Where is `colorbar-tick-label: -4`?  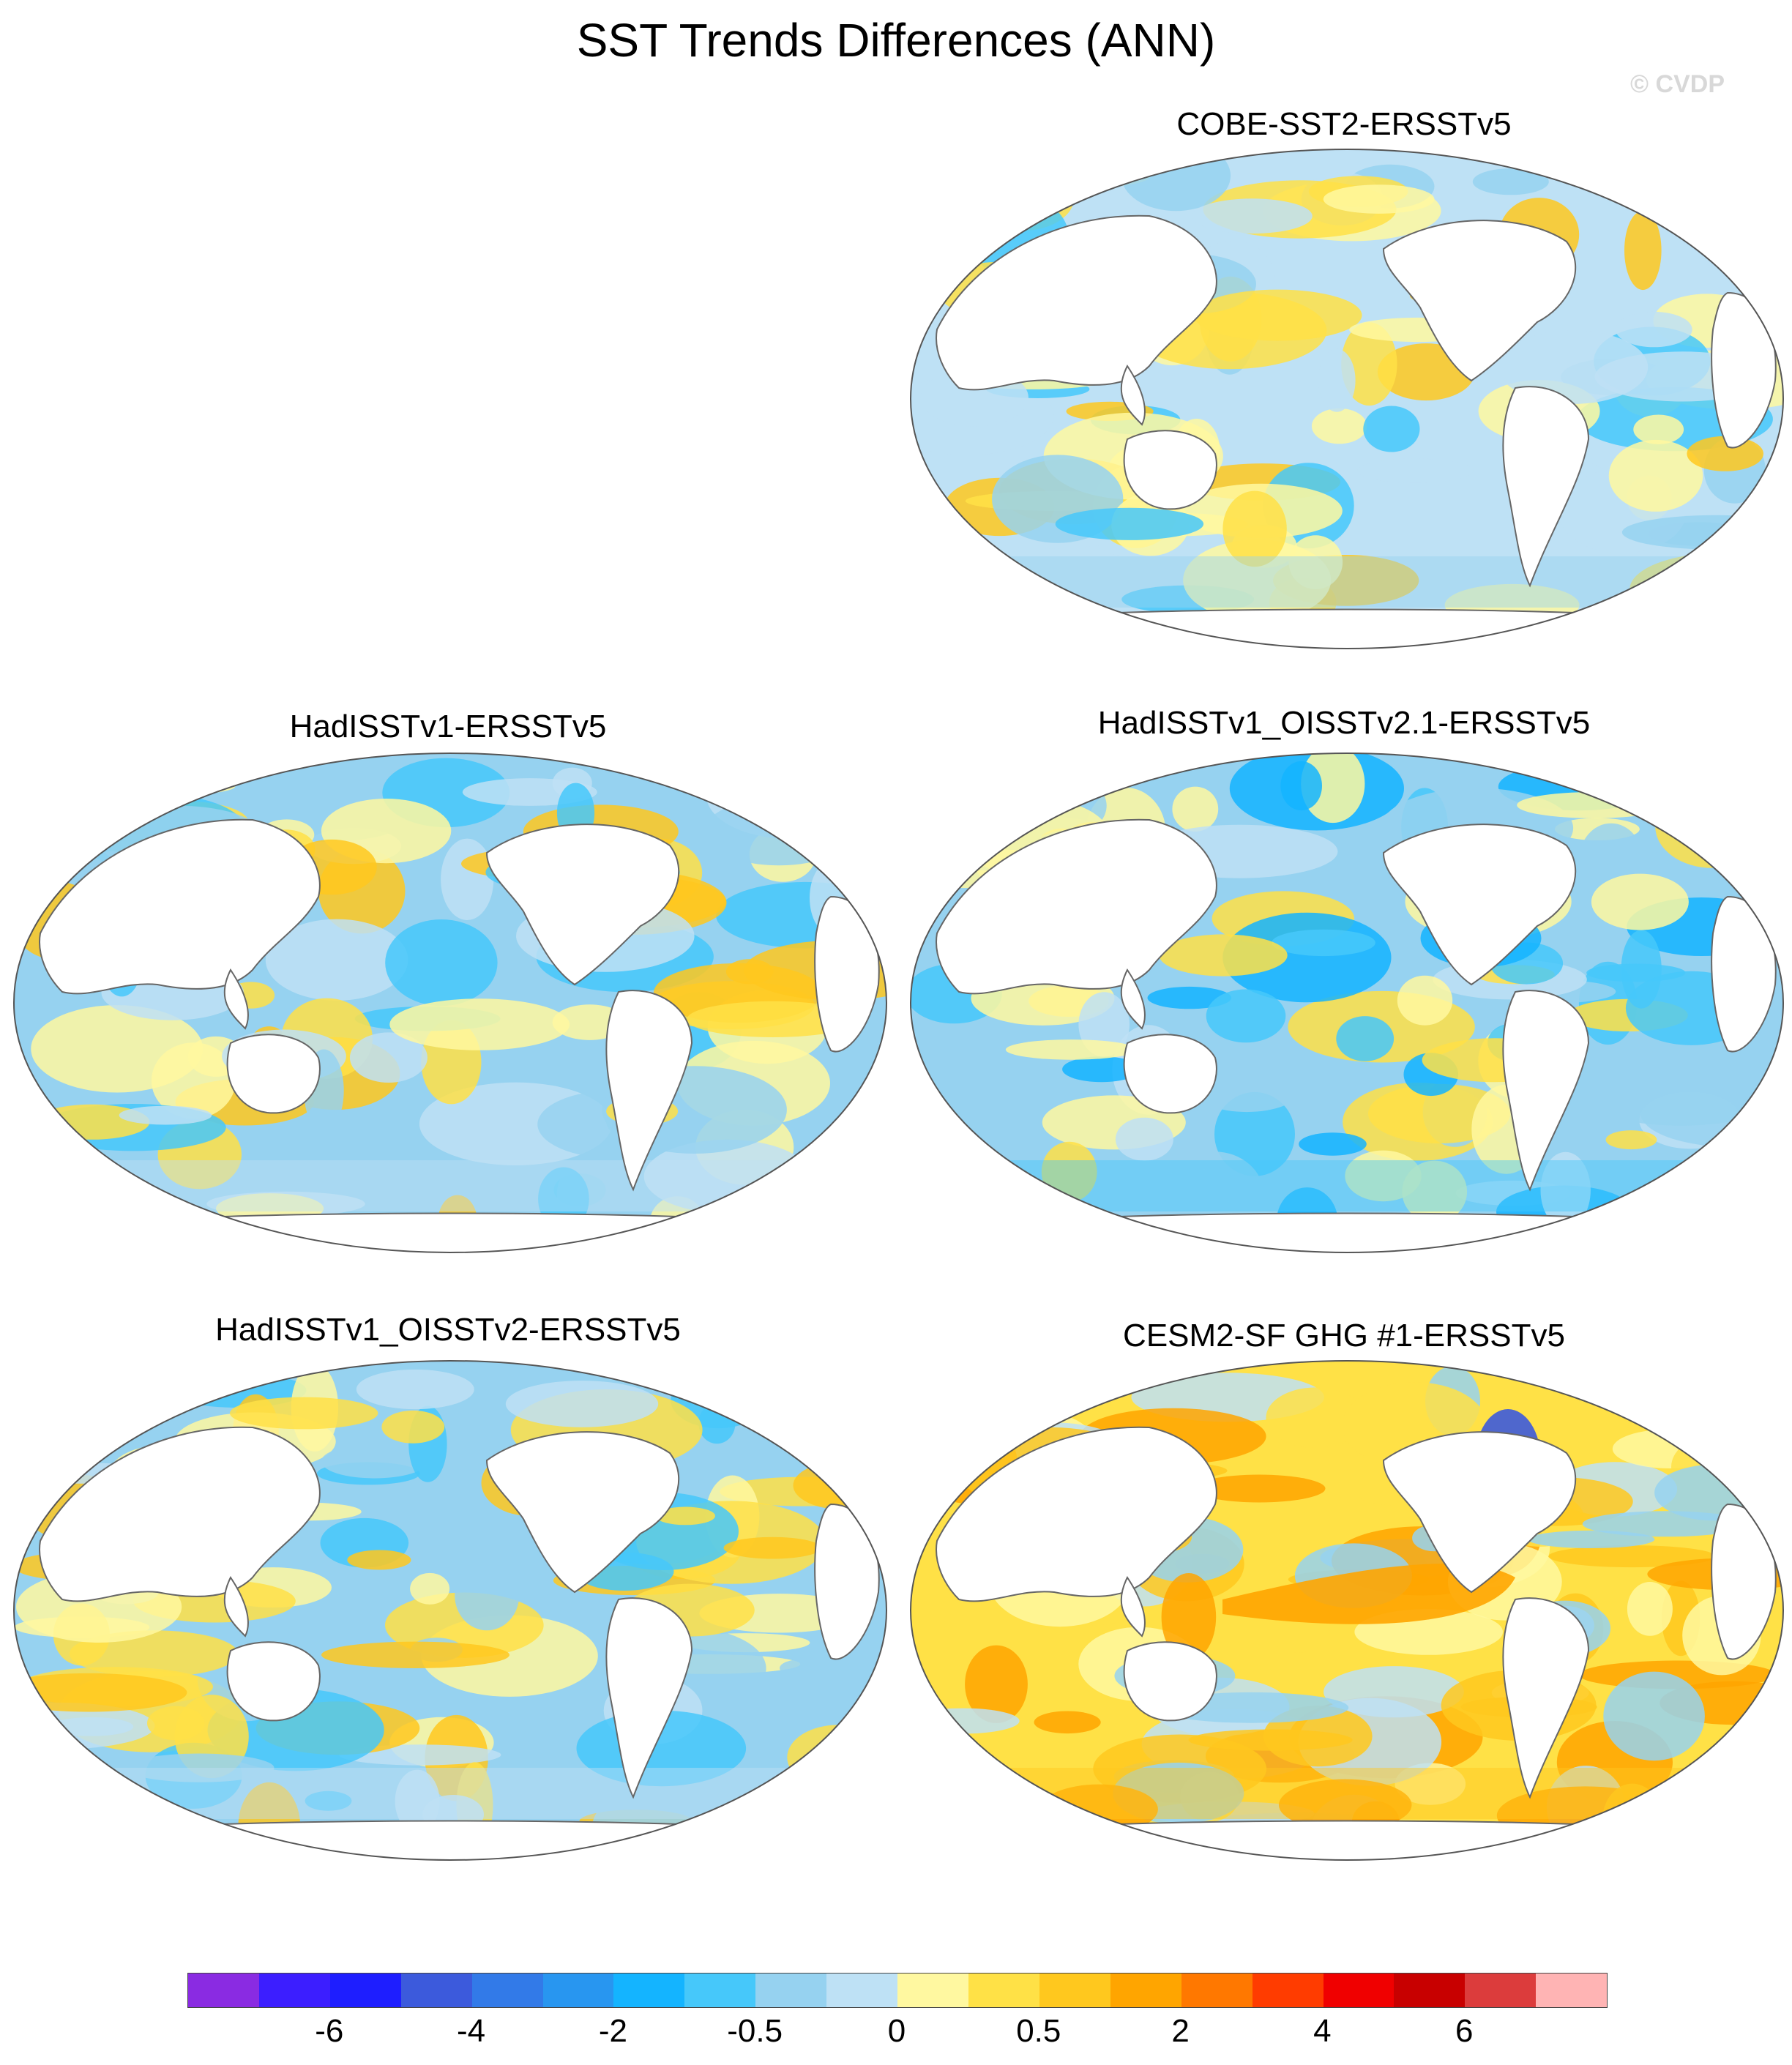 colorbar-tick-label: -4 is located at coordinates (471, 2031).